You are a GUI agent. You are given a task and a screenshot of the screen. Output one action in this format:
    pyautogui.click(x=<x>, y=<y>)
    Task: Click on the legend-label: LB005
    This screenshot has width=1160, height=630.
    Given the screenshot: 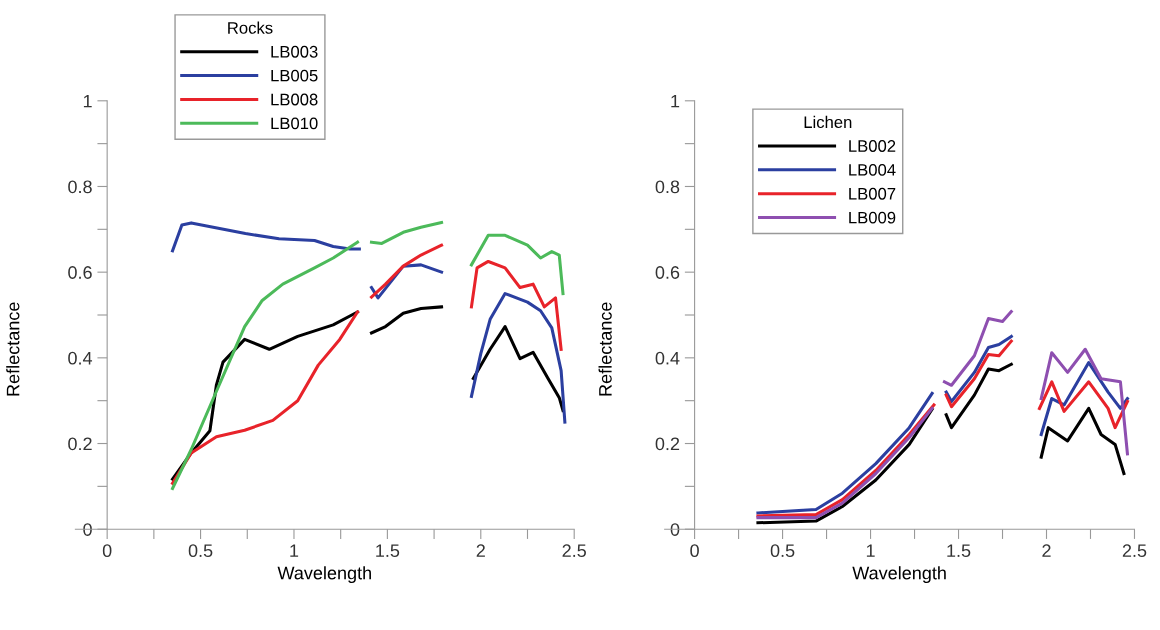 What is the action you would take?
    pyautogui.click(x=294, y=75)
    